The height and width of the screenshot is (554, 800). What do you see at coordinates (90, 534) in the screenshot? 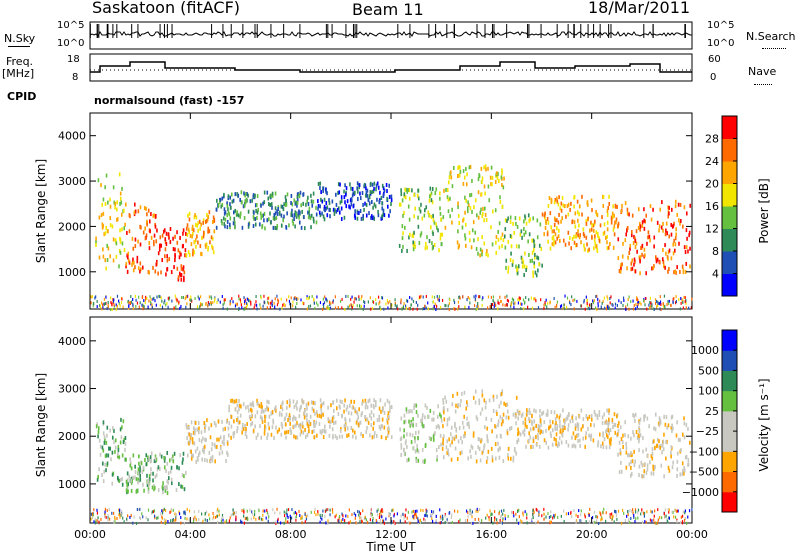
I see `xtick-label: 00:00` at bounding box center [90, 534].